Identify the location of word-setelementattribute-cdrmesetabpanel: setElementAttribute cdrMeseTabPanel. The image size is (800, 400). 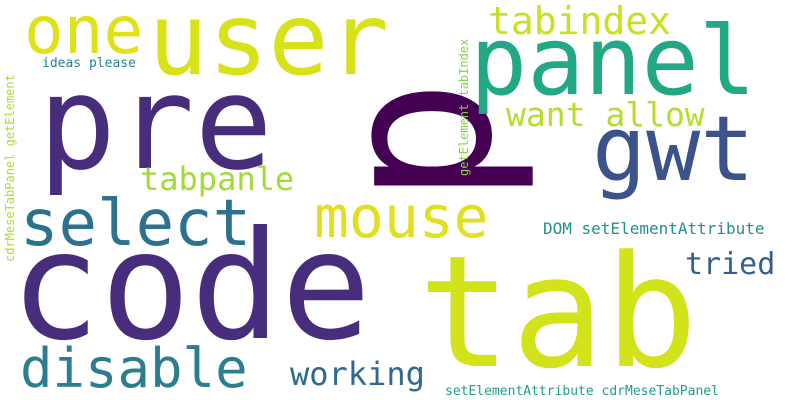
(582, 391).